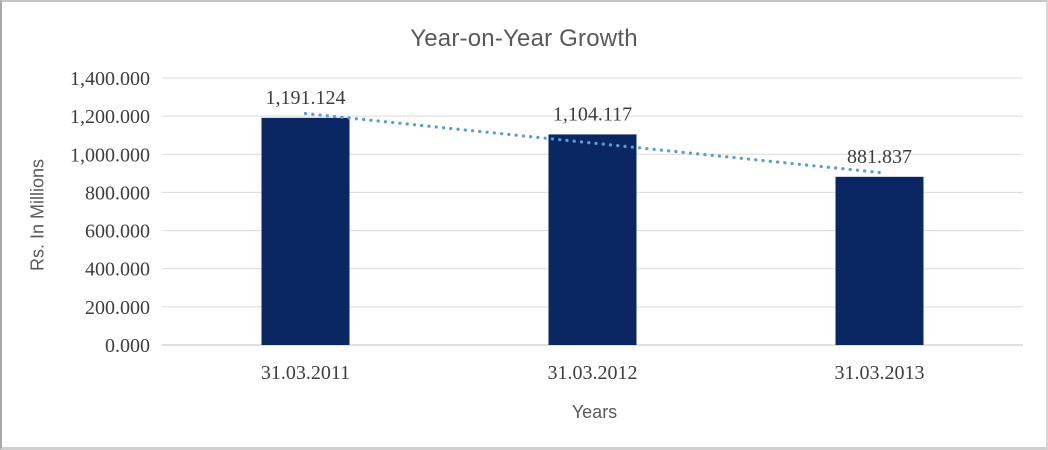 The width and height of the screenshot is (1048, 450). I want to click on y-tick-label: 200.000, so click(117, 308).